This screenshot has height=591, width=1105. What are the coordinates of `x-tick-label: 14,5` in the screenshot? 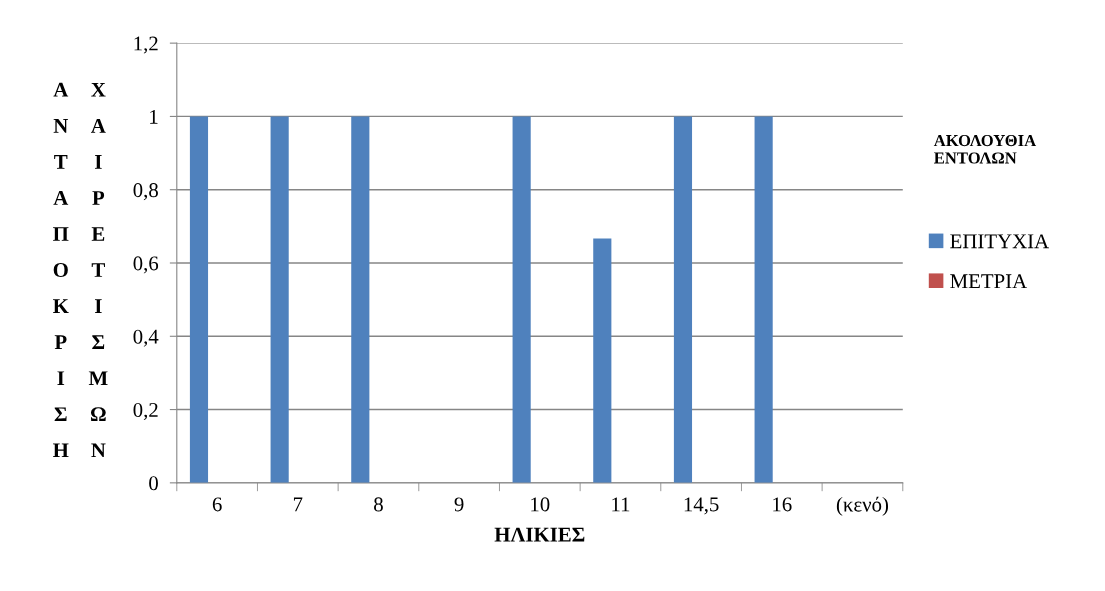 It's located at (701, 506).